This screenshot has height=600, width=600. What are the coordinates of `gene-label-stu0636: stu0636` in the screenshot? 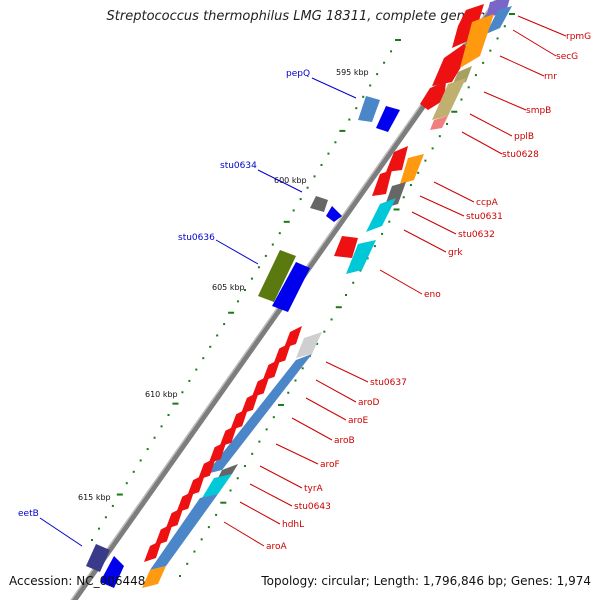 It's located at (196, 238).